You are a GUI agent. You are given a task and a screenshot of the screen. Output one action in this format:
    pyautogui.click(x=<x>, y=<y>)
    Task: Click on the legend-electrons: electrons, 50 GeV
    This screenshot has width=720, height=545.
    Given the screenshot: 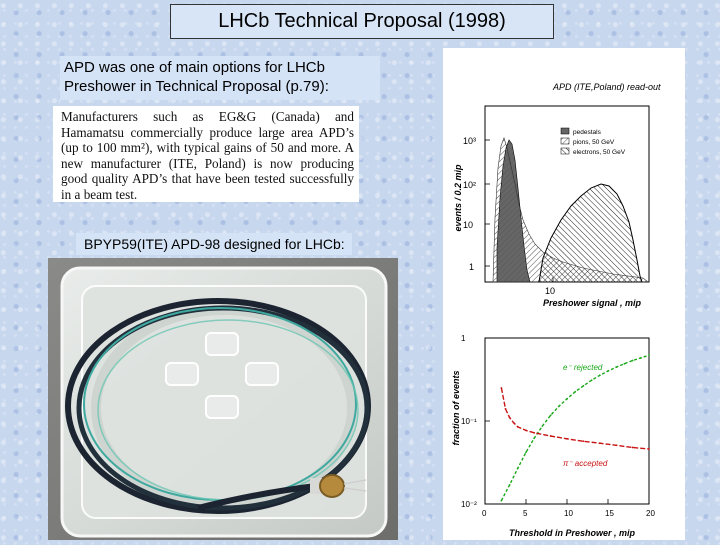 What is the action you would take?
    pyautogui.click(x=599, y=152)
    